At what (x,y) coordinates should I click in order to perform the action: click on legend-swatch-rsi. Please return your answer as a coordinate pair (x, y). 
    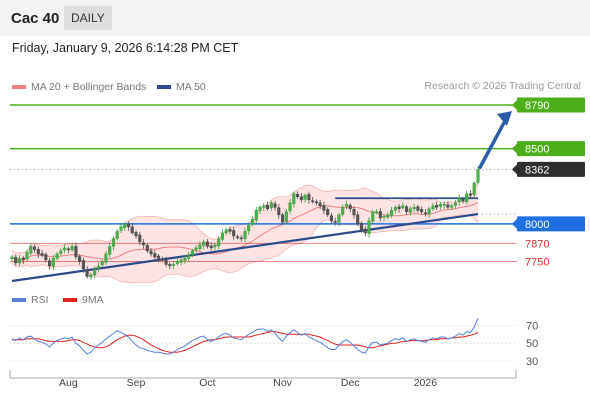
    Looking at the image, I should click on (19, 300).